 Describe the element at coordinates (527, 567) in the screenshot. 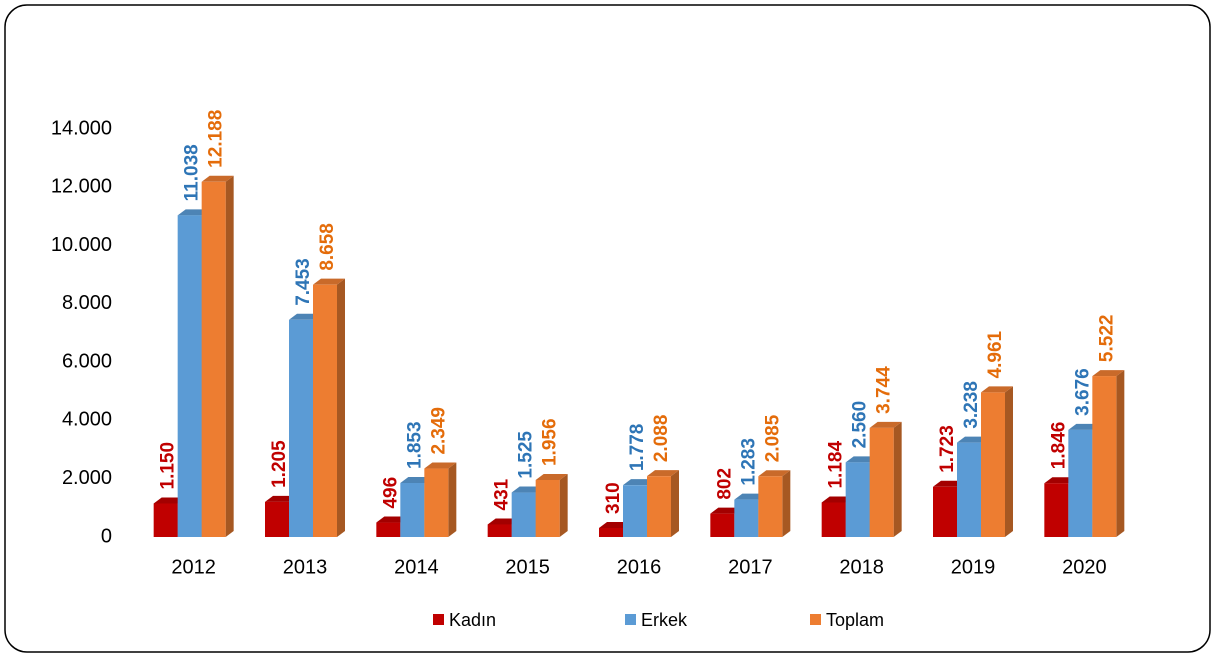

I see `x-tick-label: 2015` at that location.